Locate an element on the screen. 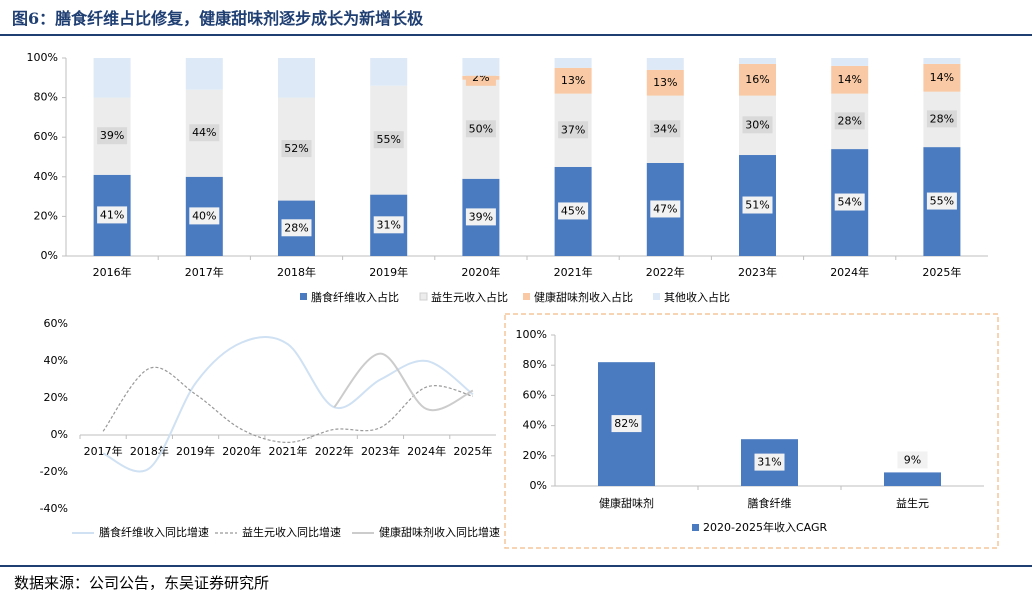  chart1-y-tick-label: 20% is located at coordinates (46, 215).